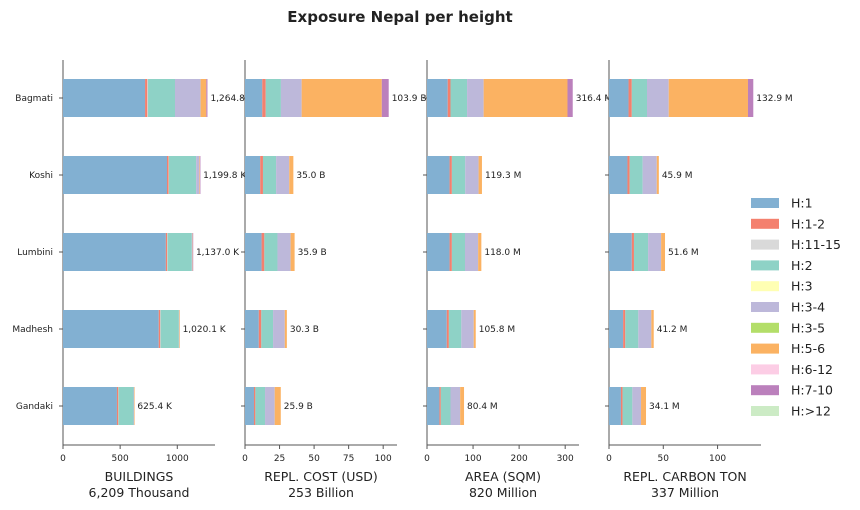 This screenshot has height=510, width=860. What do you see at coordinates (310, 176) in the screenshot?
I see `panel-2-data-label-koshi: 35.0 B` at bounding box center [310, 176].